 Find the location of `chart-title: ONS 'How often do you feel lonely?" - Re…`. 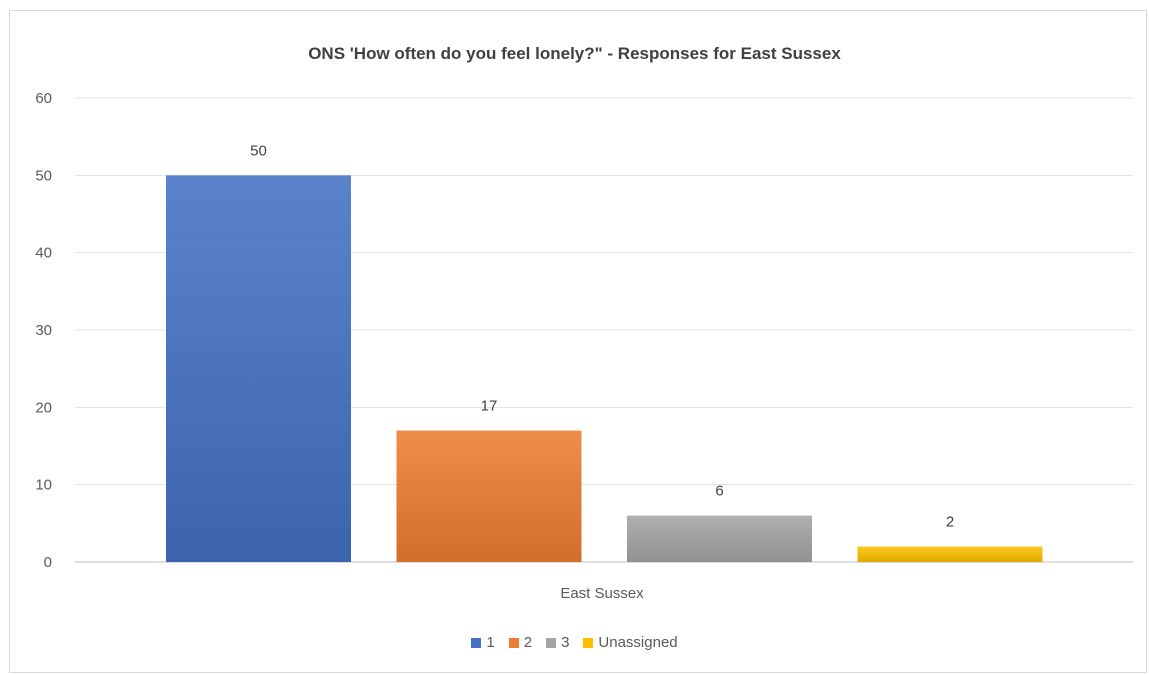

chart-title: ONS 'How often do you feel lonely?" - Re… is located at coordinates (574, 53).